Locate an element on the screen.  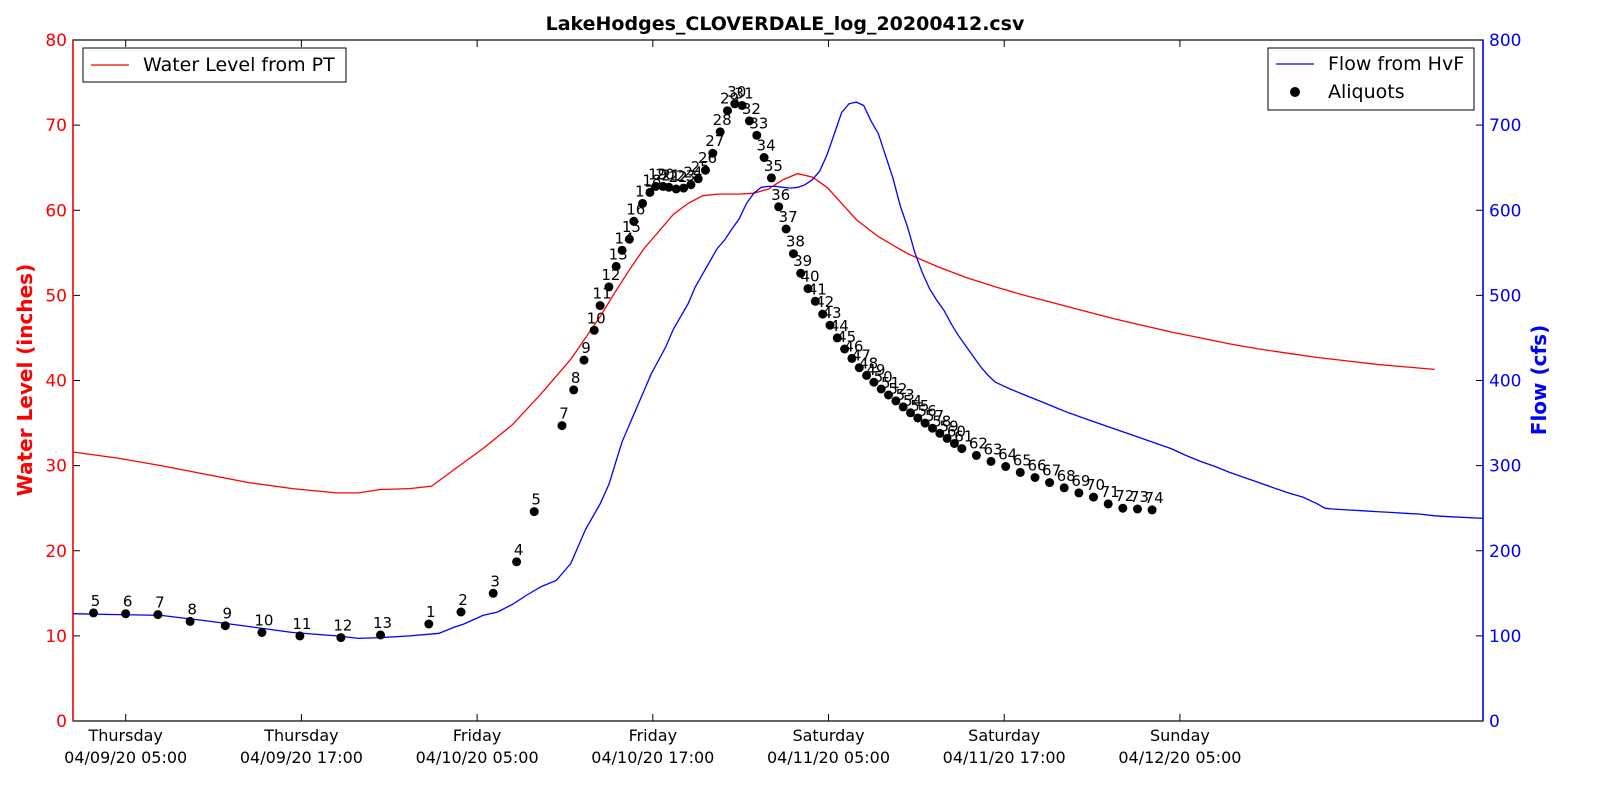
aliquot-label: 47 is located at coordinates (861, 356).